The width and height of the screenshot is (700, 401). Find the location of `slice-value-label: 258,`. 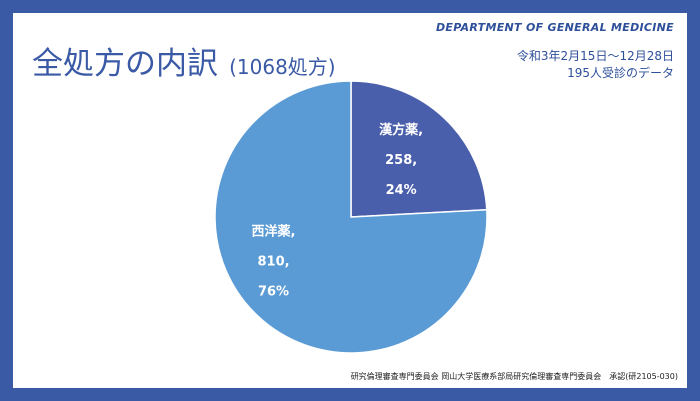

slice-value-label: 258, is located at coordinates (401, 160).